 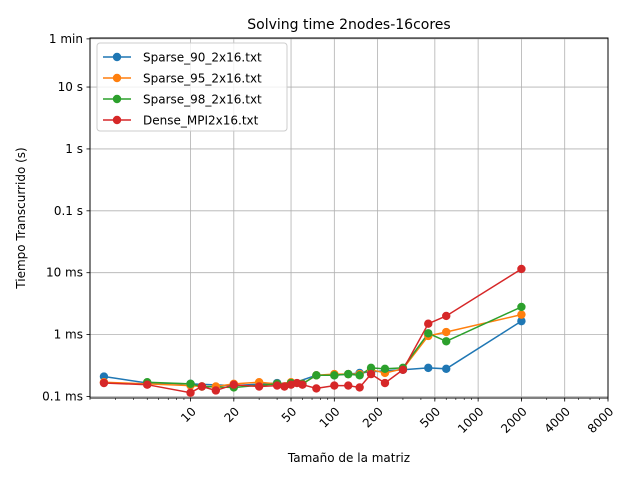 I want to click on y-tick-label: 1 s, so click(x=74, y=149).